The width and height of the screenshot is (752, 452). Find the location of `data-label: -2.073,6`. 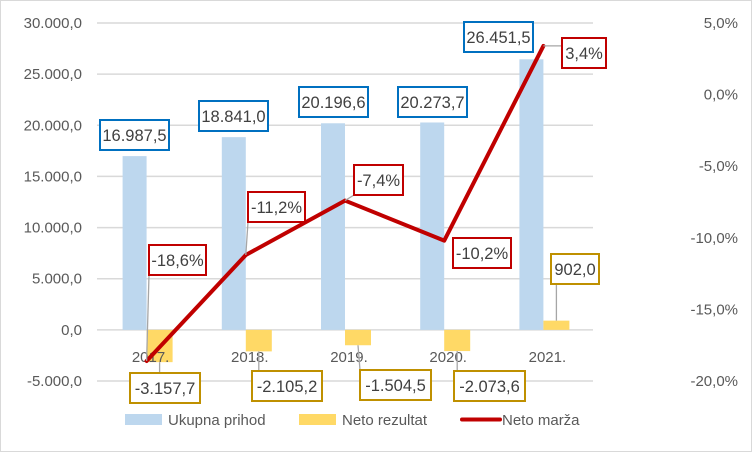

data-label: -2.073,6 is located at coordinates (489, 387).